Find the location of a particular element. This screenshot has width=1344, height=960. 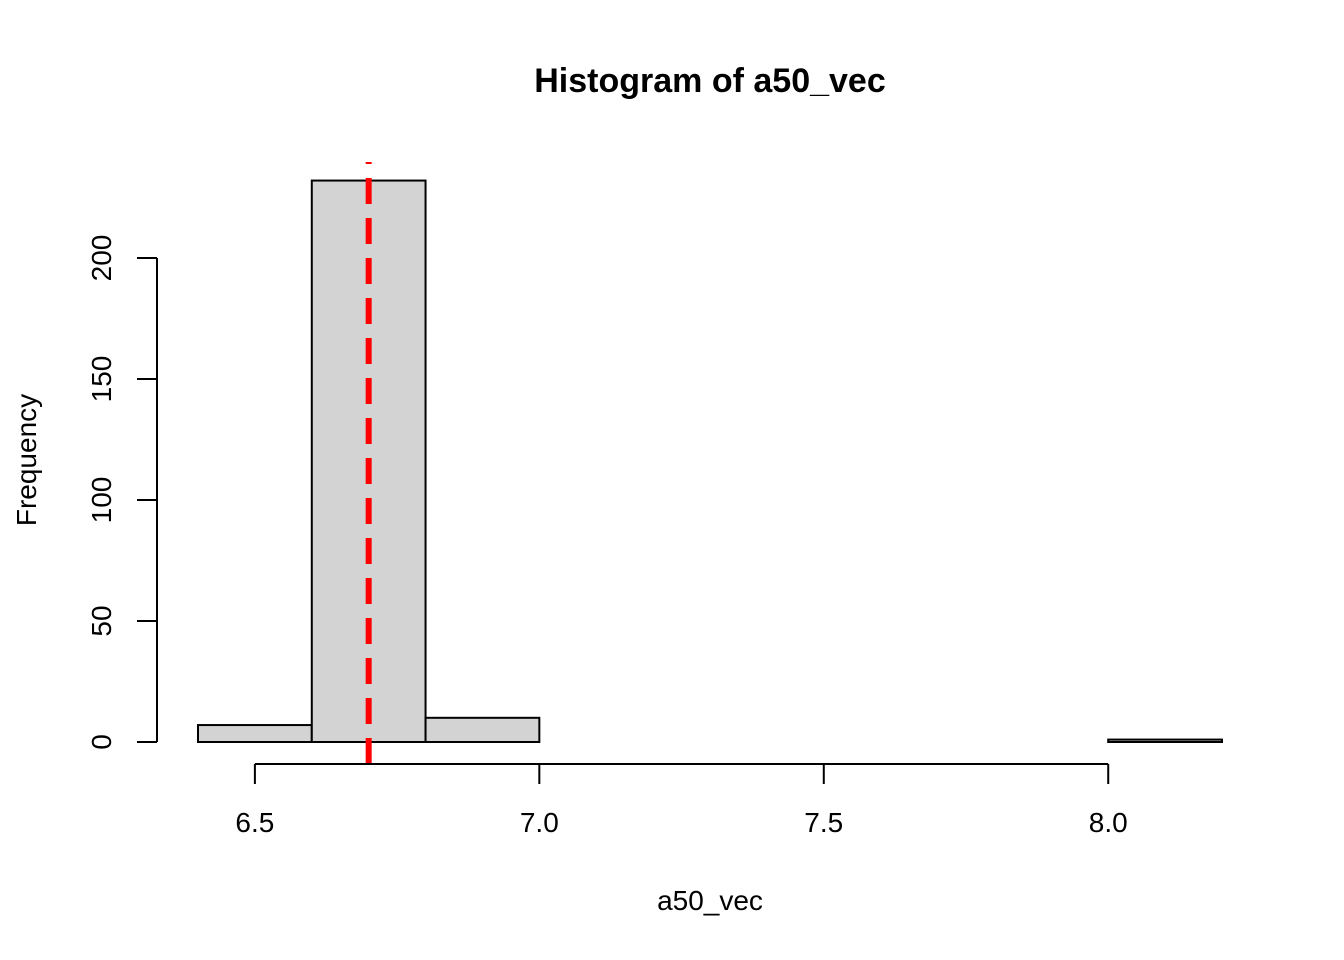

x-tick-label: 7.5 is located at coordinates (823, 822).